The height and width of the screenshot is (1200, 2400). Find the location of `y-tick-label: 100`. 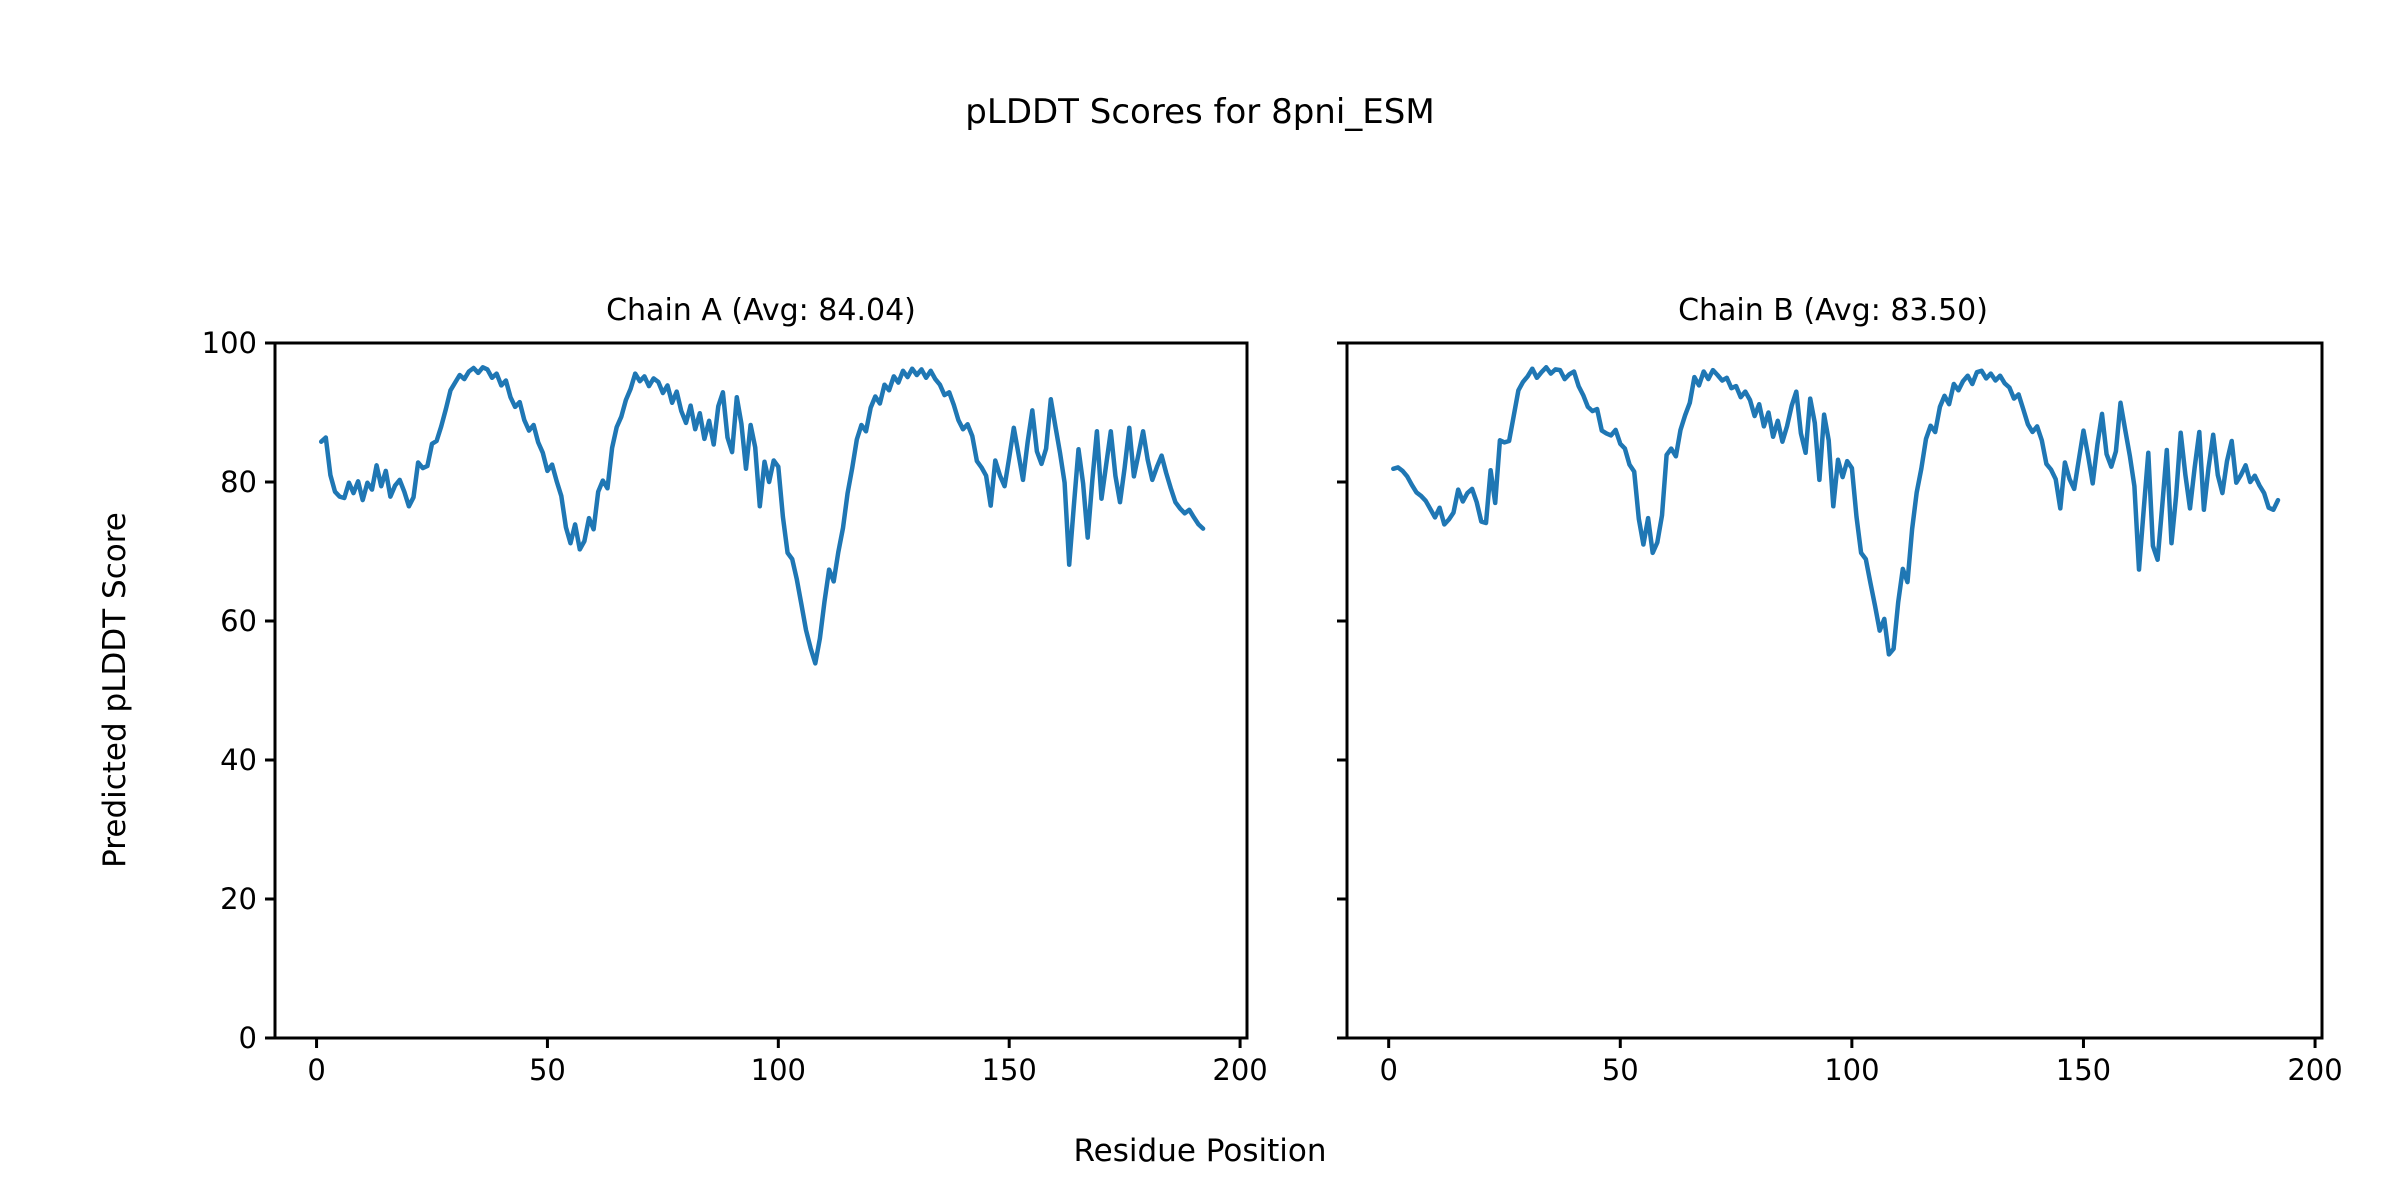

y-tick-label: 100 is located at coordinates (229, 343).